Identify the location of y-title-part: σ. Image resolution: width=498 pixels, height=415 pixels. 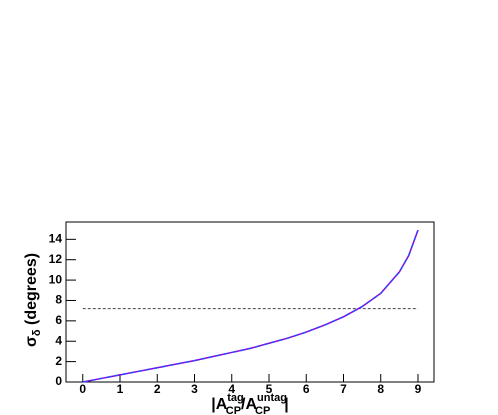
(31, 341).